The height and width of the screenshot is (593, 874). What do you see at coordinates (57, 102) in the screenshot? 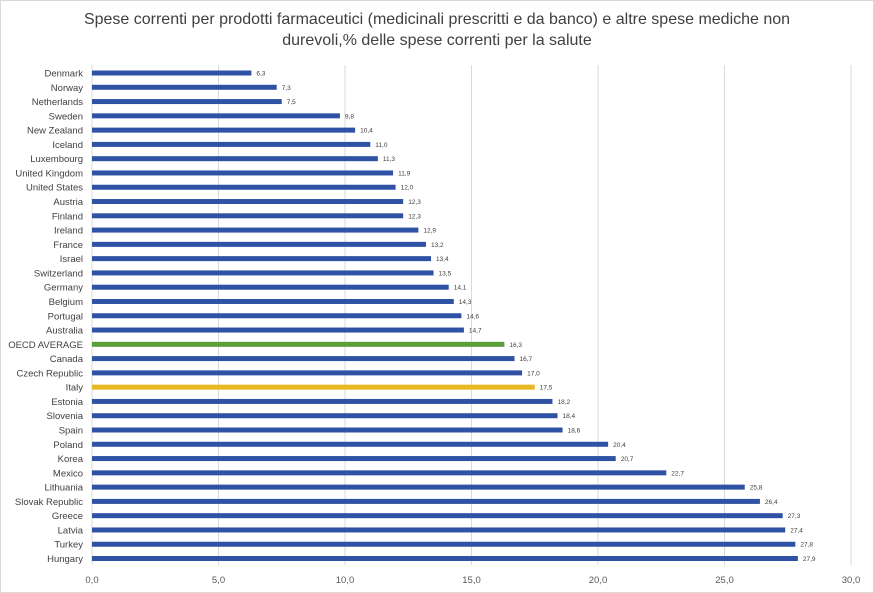
I see `category-label: Netherlands` at bounding box center [57, 102].